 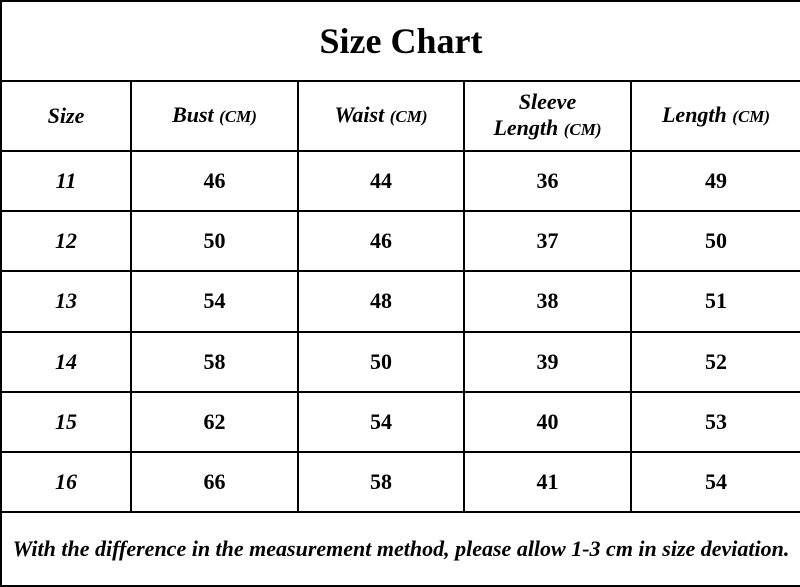 I want to click on table-row: 14 58 50 39 52, so click(x=400, y=361).